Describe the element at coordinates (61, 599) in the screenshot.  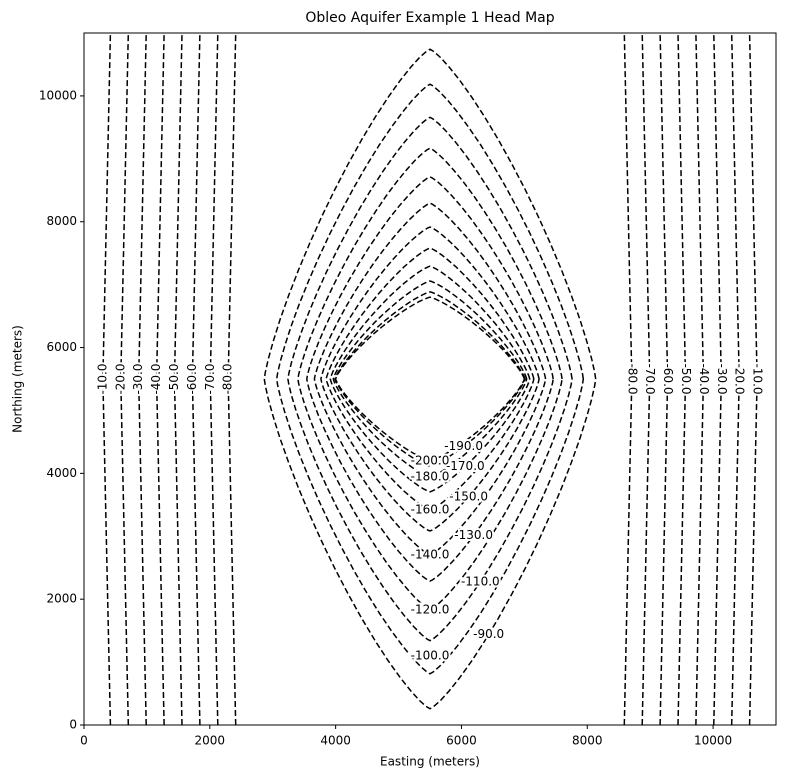
I see `y-tick-label: 2000` at that location.